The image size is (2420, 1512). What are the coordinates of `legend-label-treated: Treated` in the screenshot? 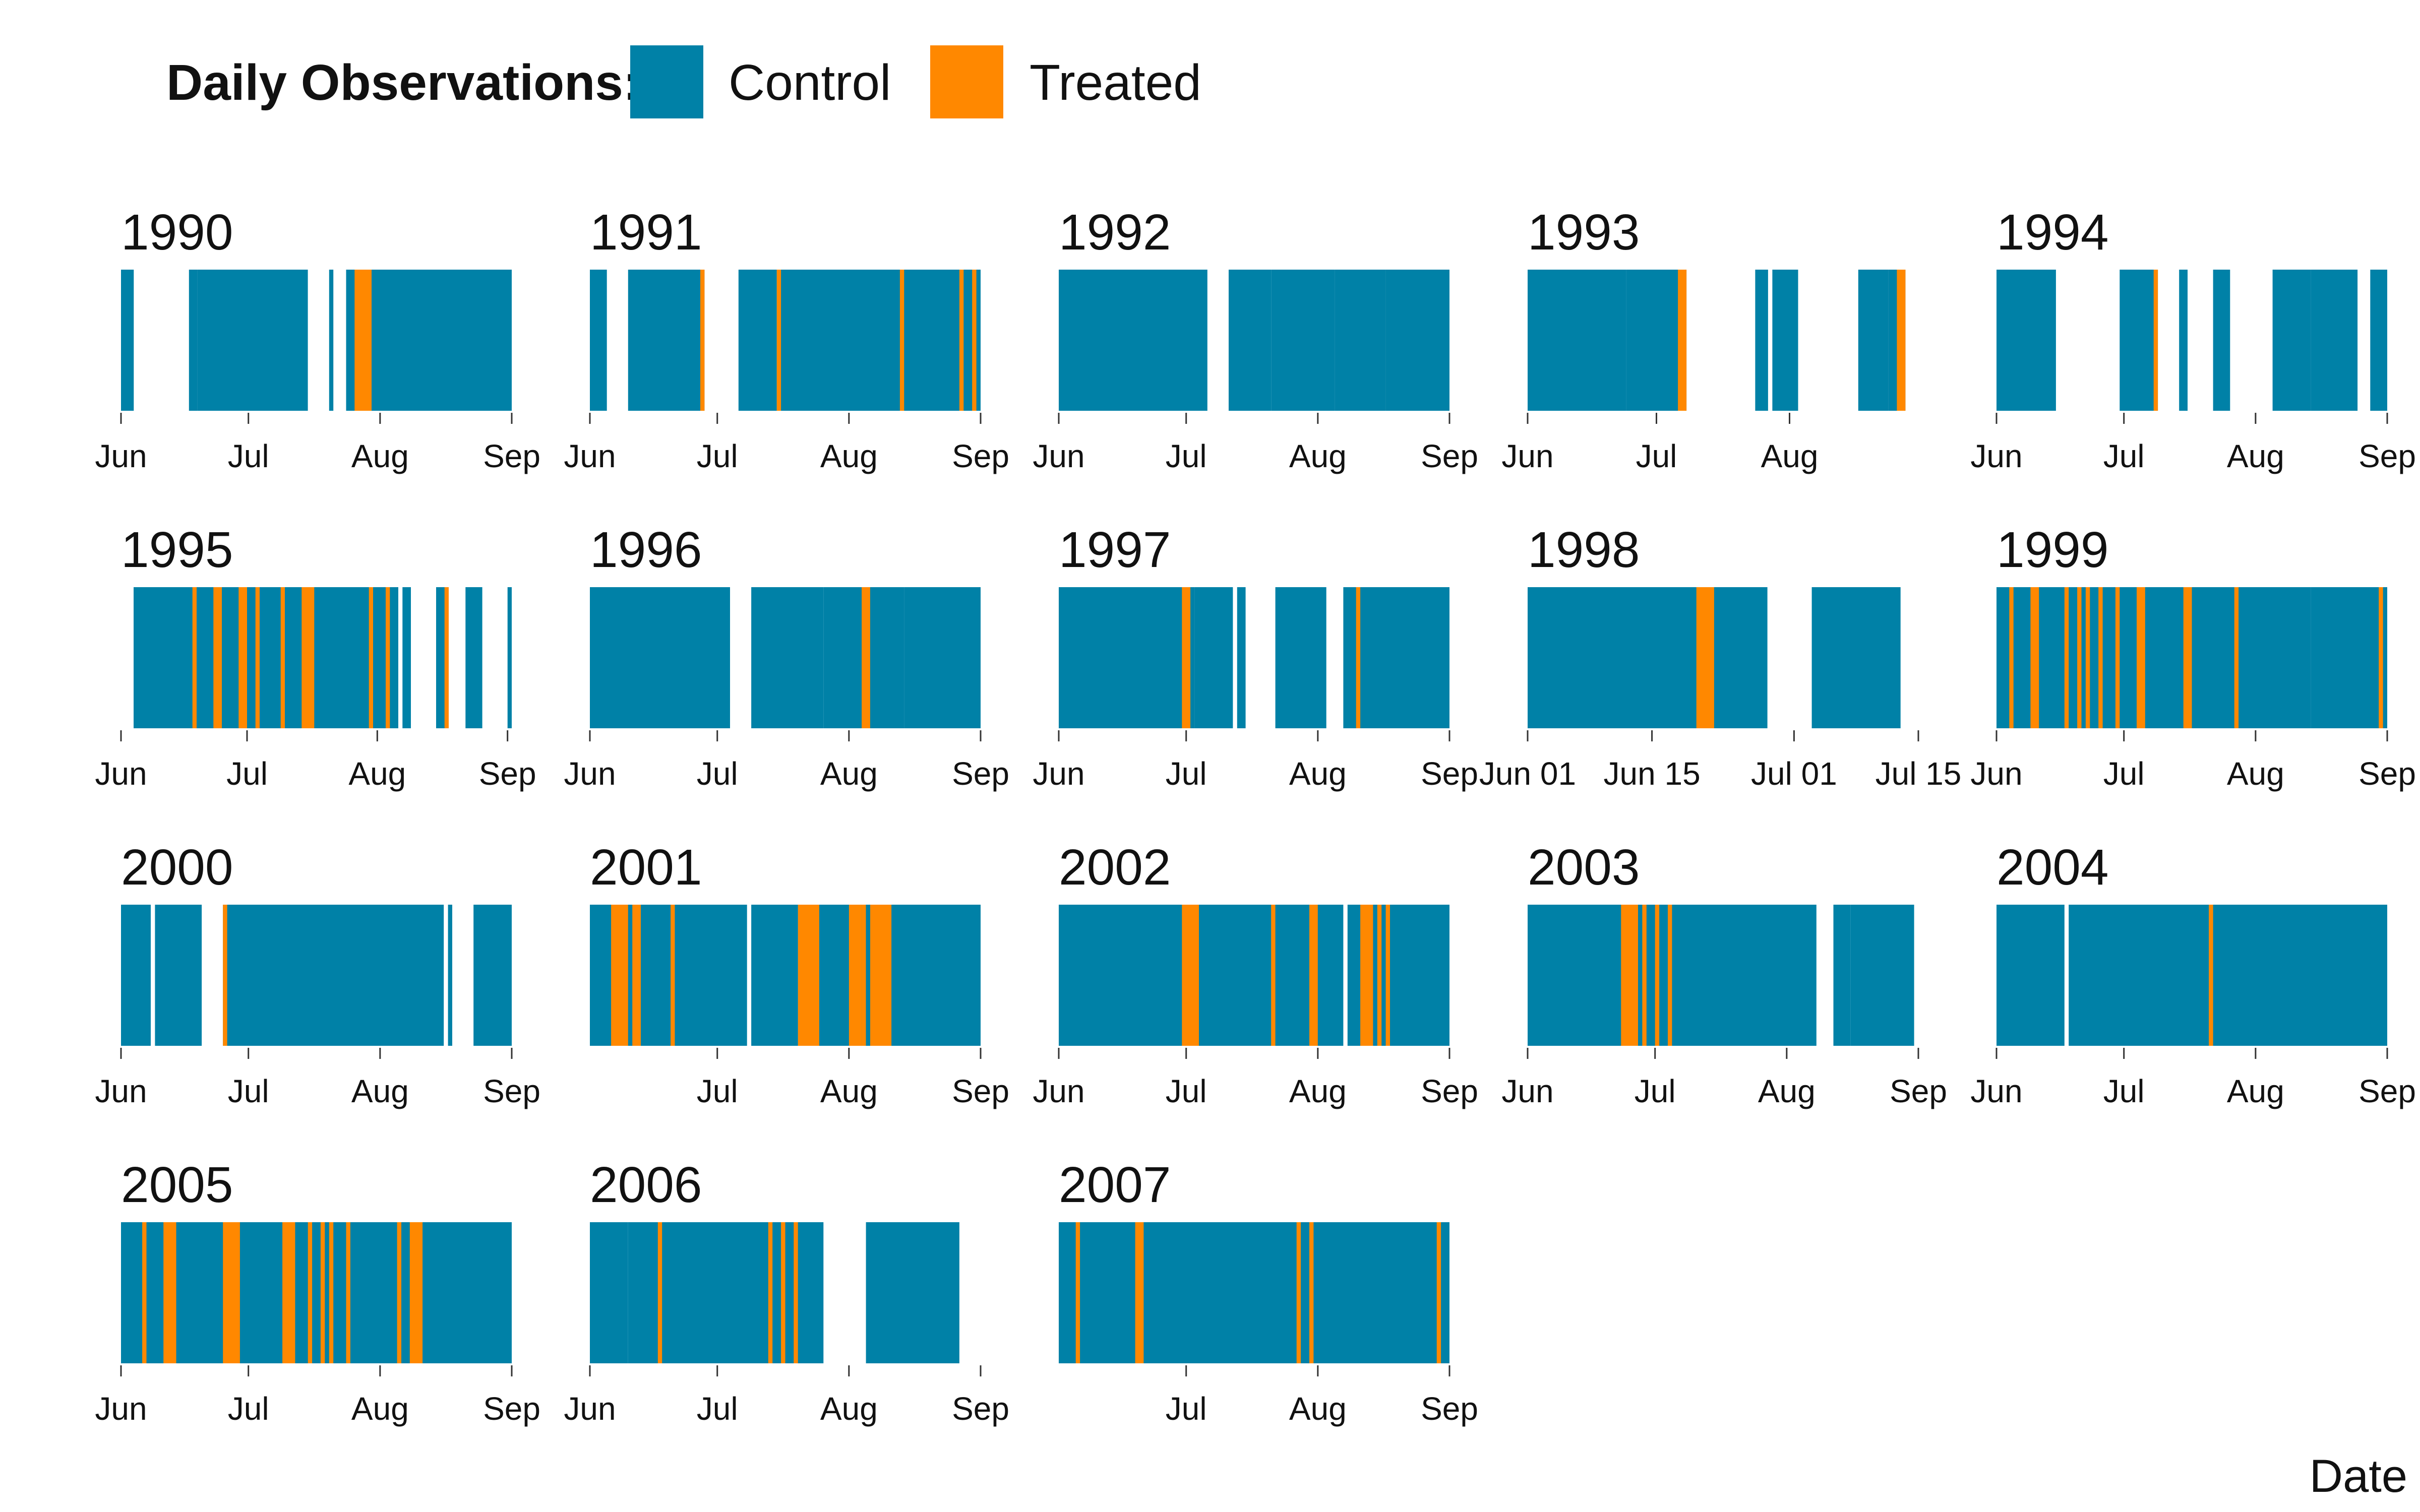 It's located at (1115, 83).